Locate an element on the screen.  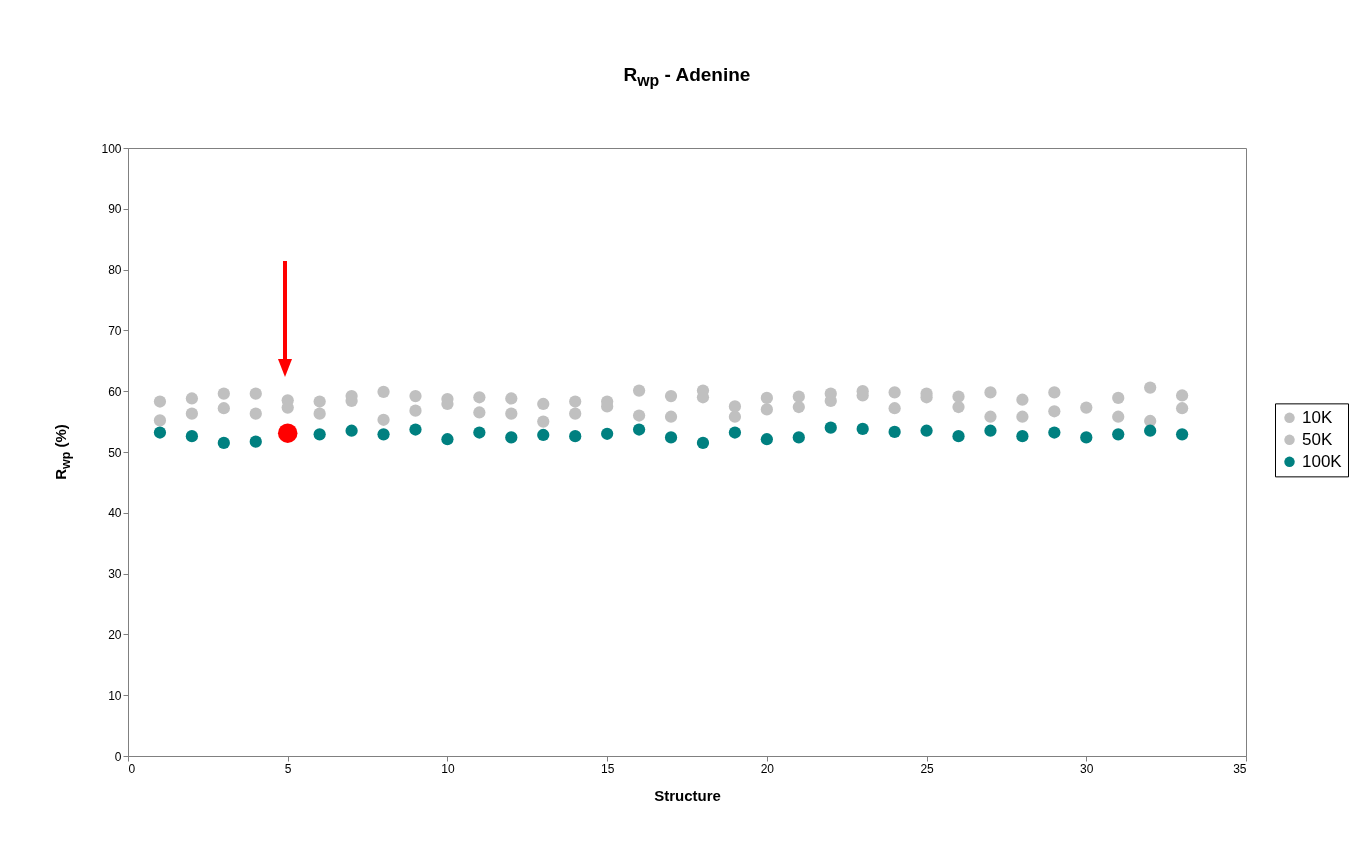
y-tick-label: 10 is located at coordinates (115, 695).